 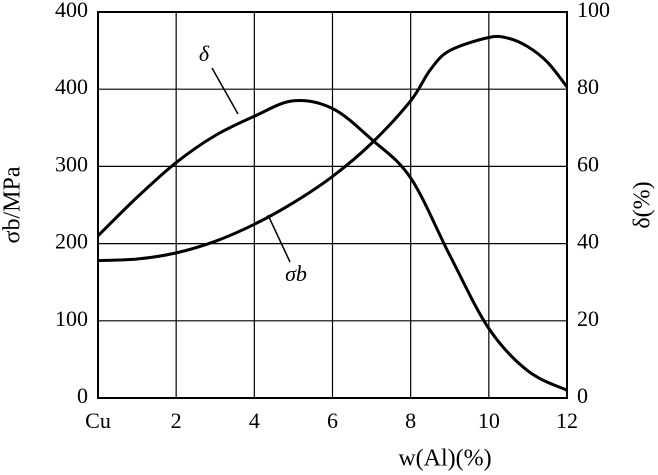 What do you see at coordinates (588, 163) in the screenshot?
I see `y2-tick-label: 60` at bounding box center [588, 163].